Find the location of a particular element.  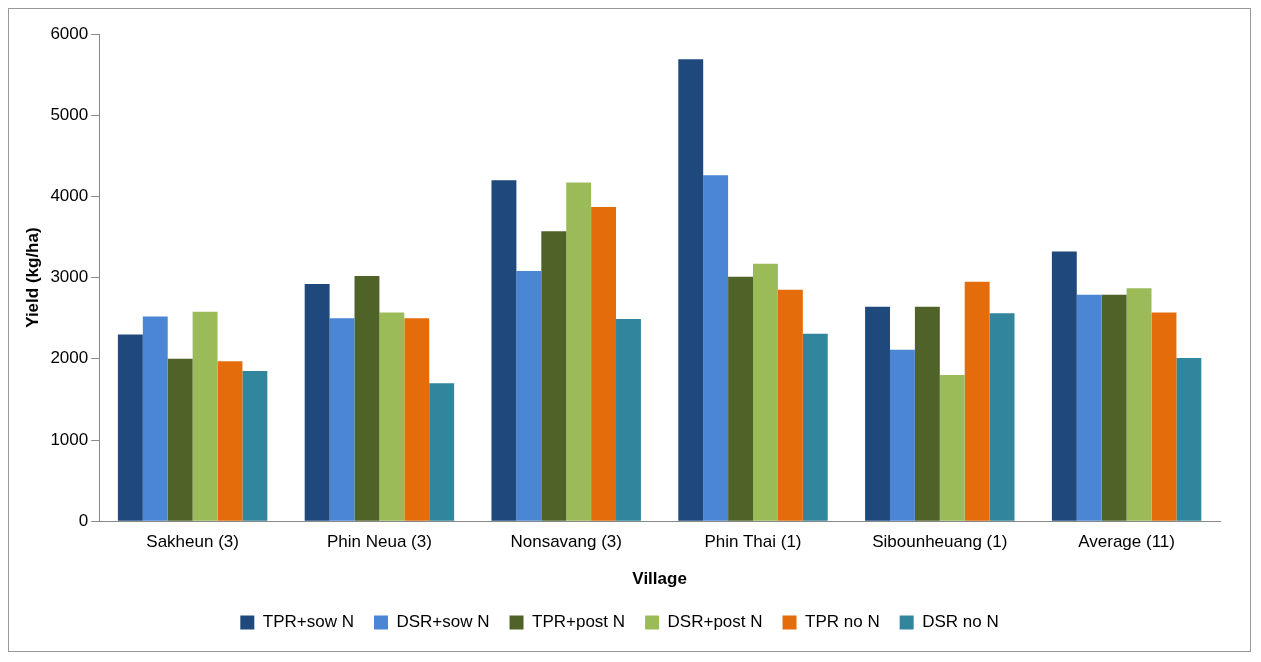

y-tick-label: 6000 is located at coordinates (69, 33).